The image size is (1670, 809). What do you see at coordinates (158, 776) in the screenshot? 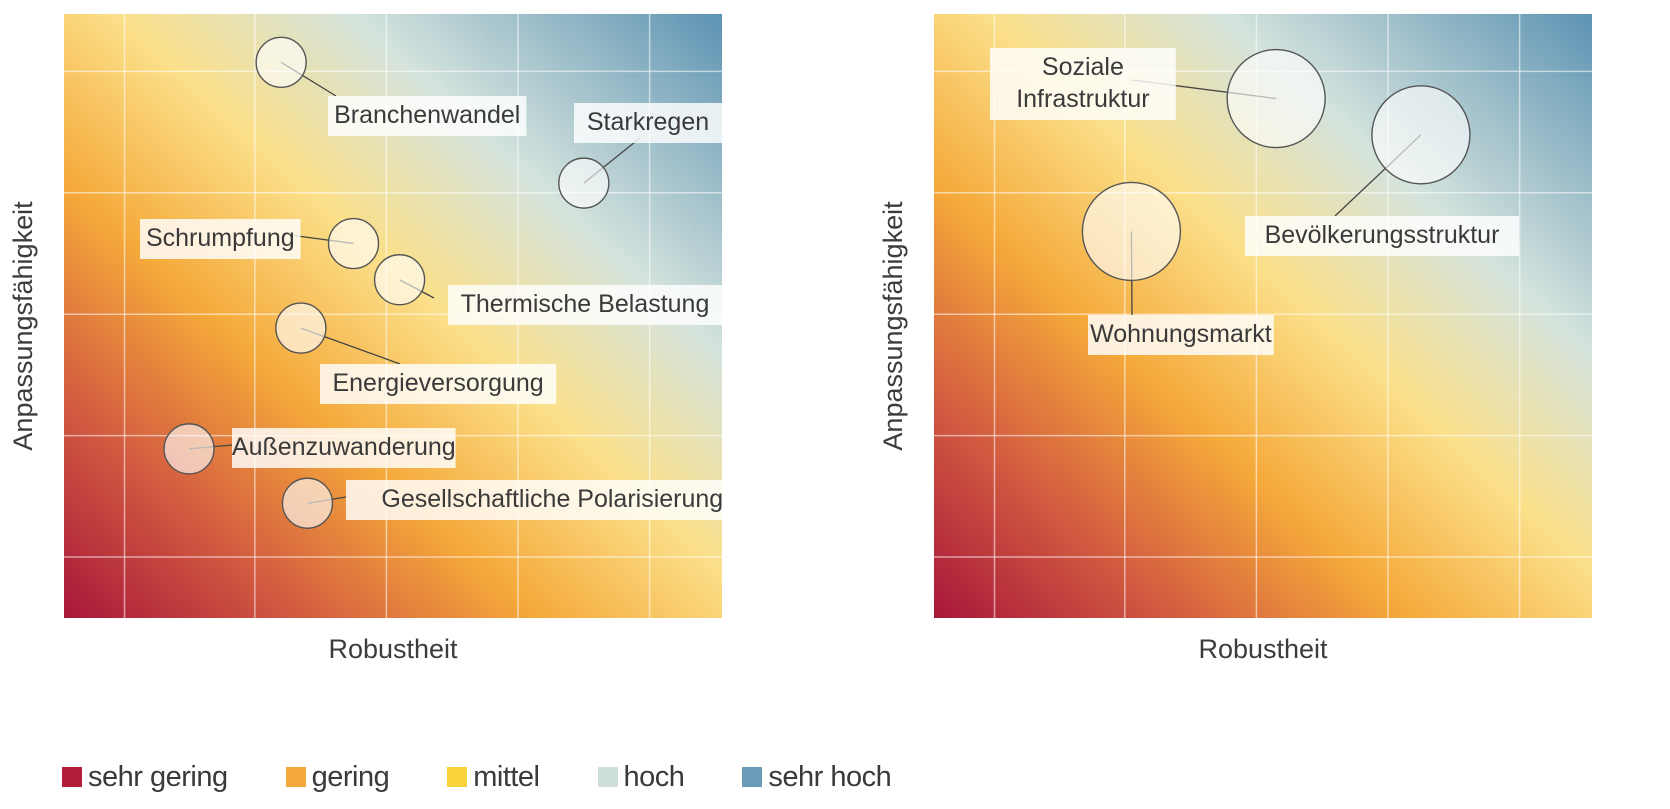
I see `legend-label: sehr gering` at bounding box center [158, 776].